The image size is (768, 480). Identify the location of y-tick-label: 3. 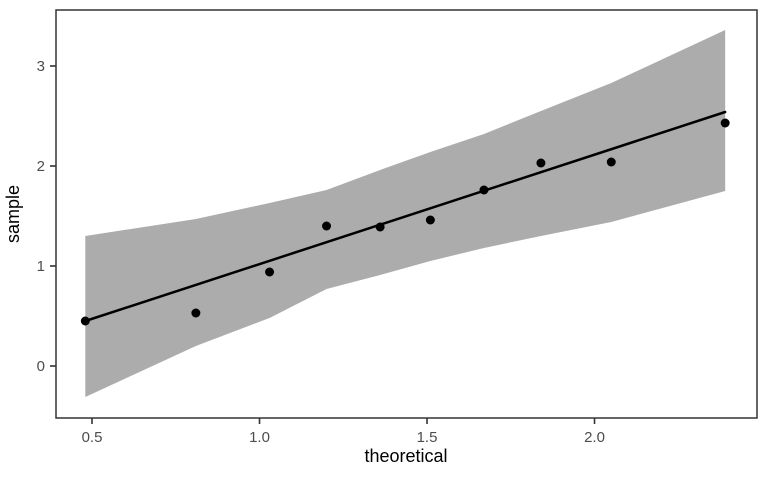
(41, 66).